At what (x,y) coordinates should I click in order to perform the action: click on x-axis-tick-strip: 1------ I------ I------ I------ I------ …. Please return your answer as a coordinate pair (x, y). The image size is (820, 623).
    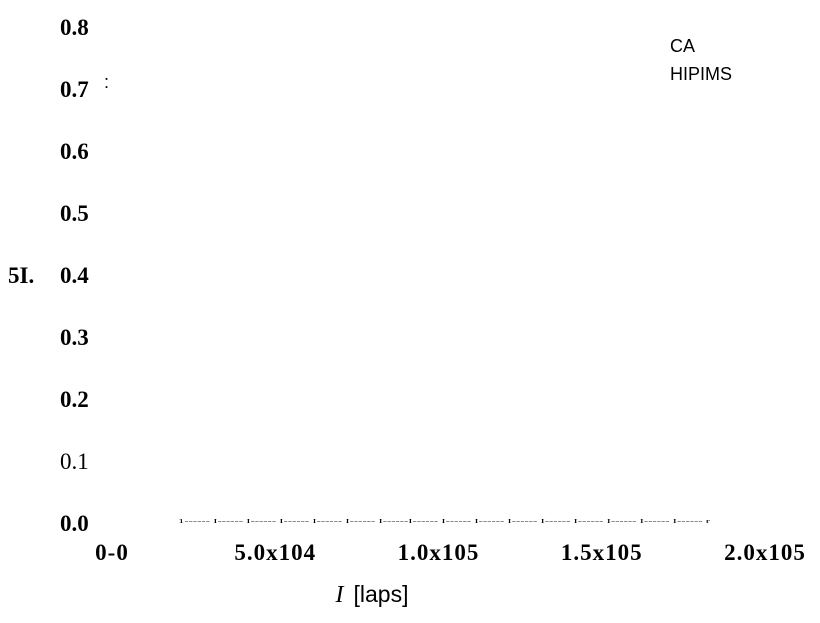
    Looking at the image, I should click on (444, 522).